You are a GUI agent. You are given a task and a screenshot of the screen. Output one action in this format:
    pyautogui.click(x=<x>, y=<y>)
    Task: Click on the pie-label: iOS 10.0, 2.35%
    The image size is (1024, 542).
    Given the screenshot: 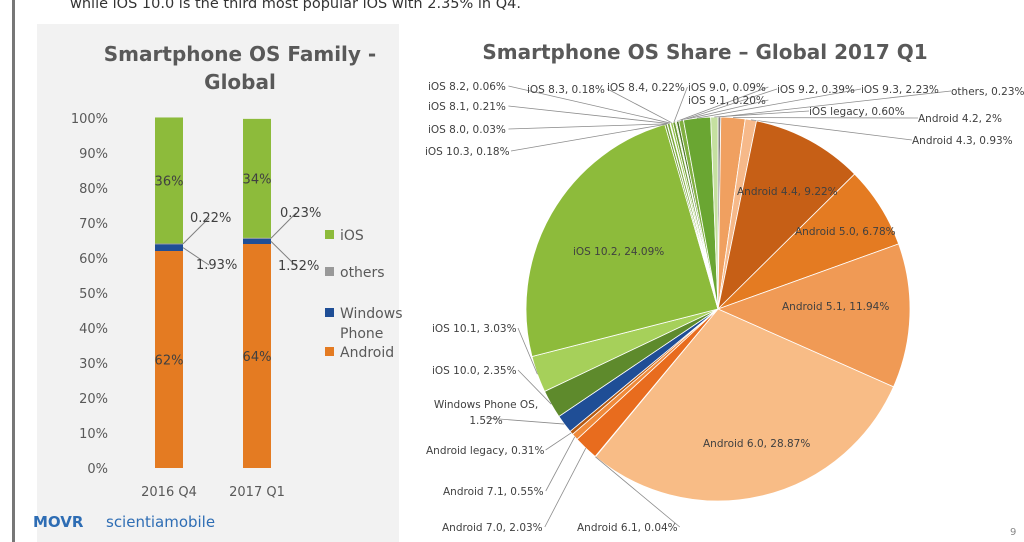 What is the action you would take?
    pyautogui.click(x=474, y=371)
    